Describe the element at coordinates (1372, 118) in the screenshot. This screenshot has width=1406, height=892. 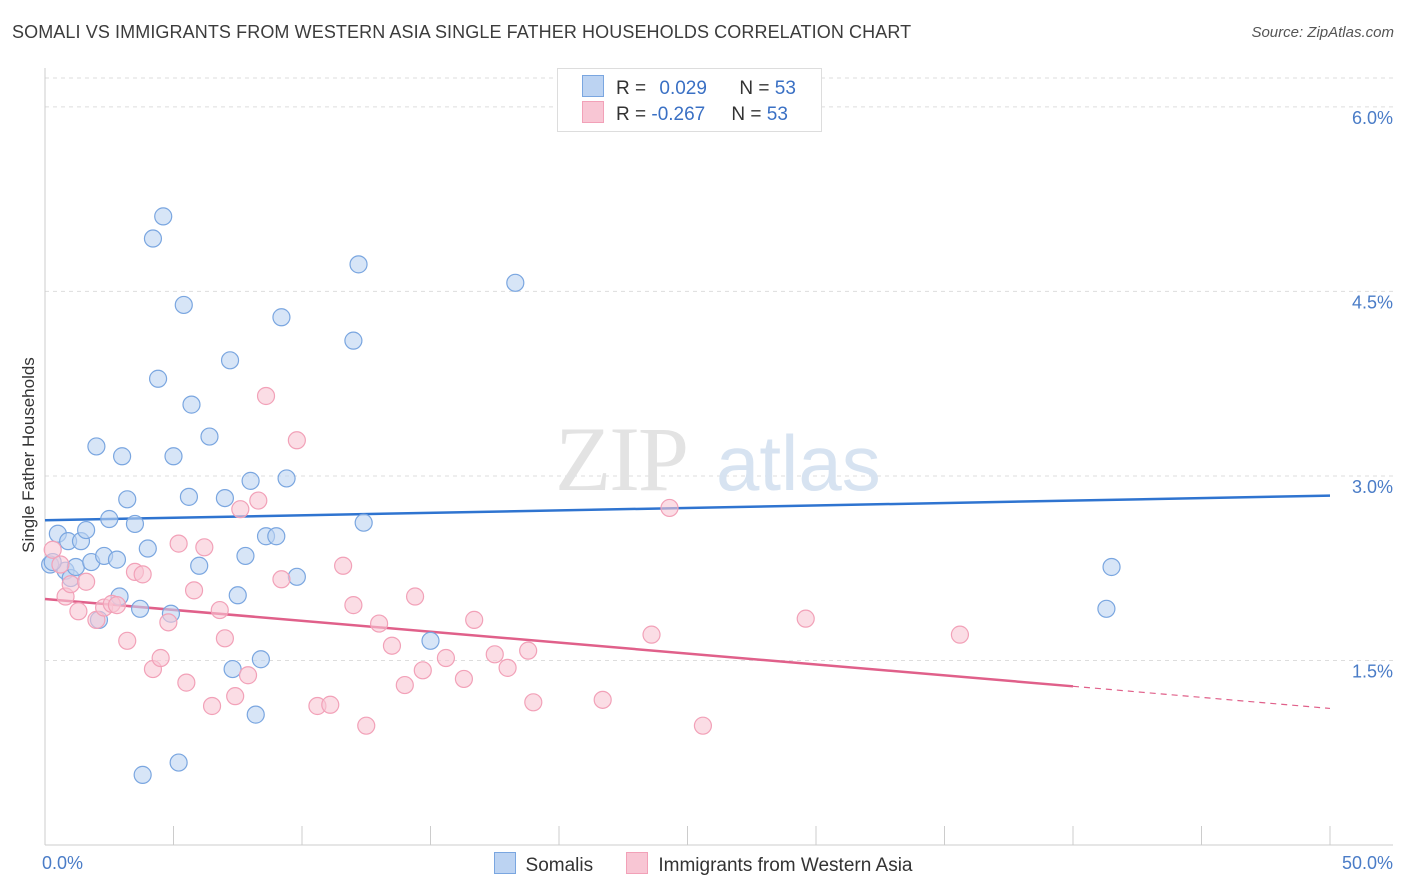
I see `y-tick-label: 6.0%` at that location.